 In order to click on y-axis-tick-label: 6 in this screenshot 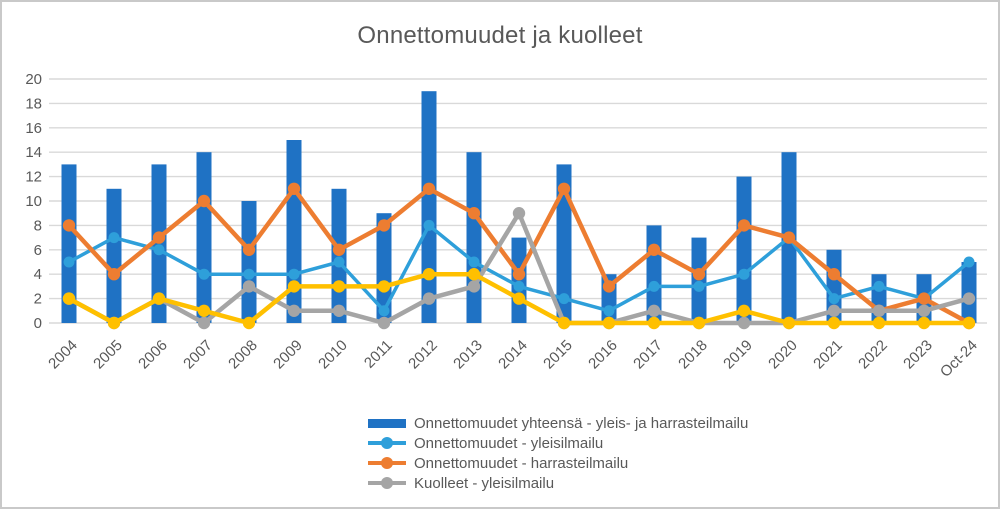, I will do `click(38, 250)`.